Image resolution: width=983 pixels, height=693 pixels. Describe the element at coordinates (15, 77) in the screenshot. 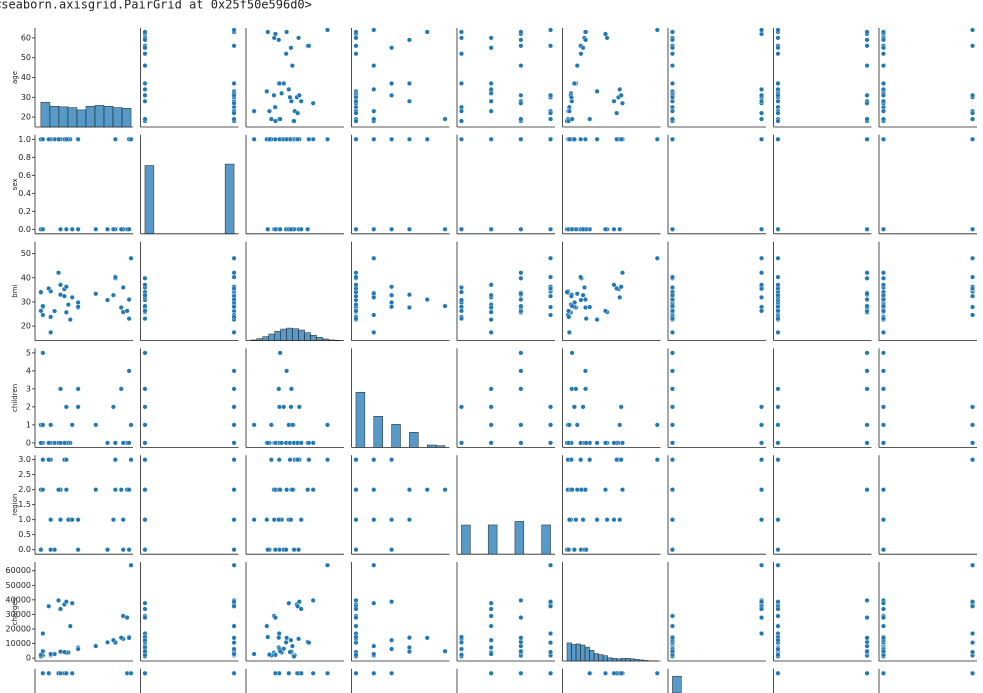

I see `y-axis-label: age` at that location.